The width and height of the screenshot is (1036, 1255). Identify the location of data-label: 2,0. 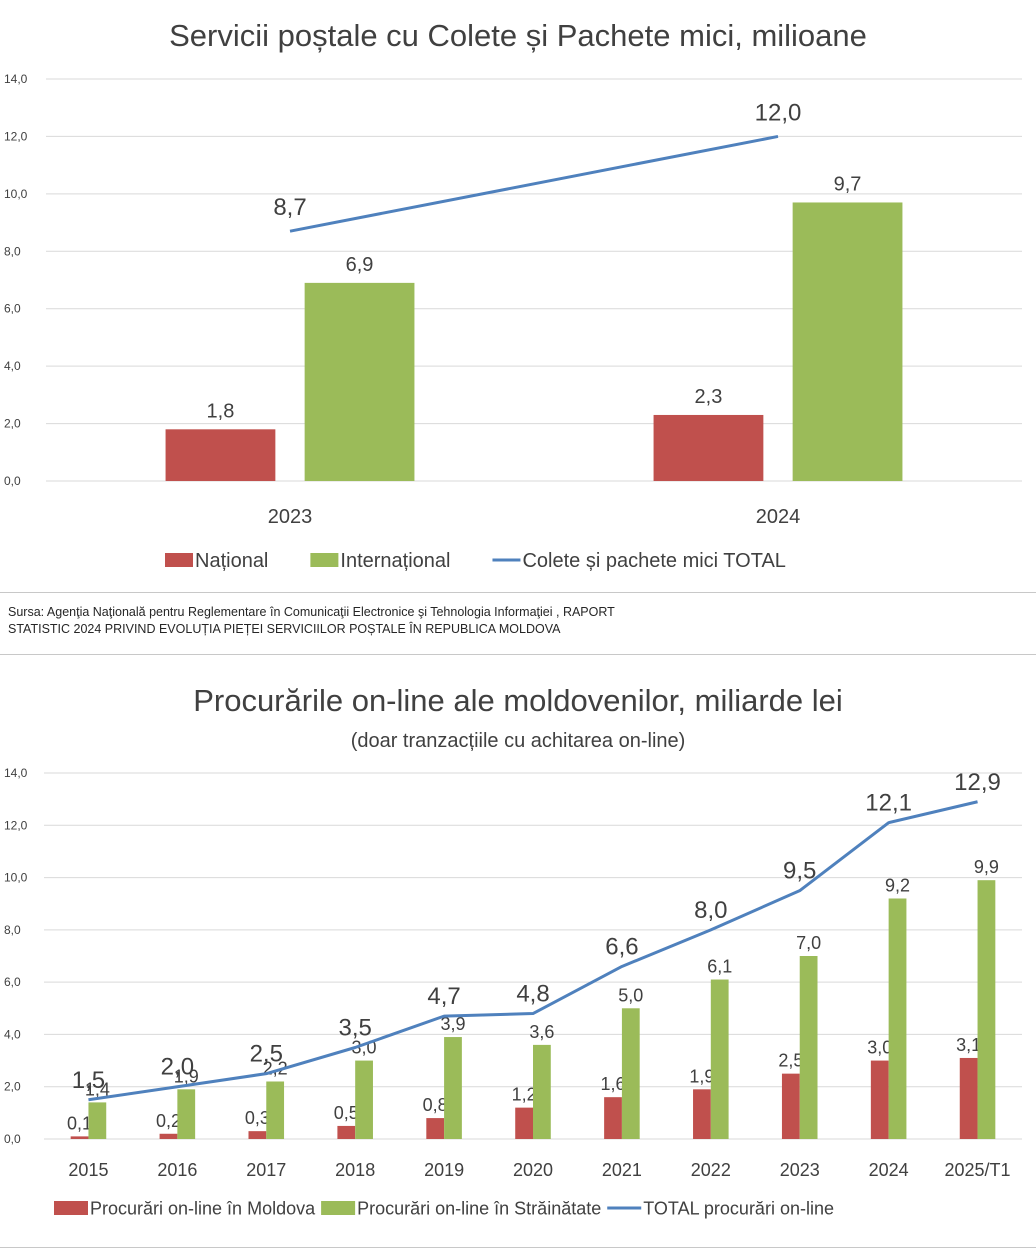
(177, 1067).